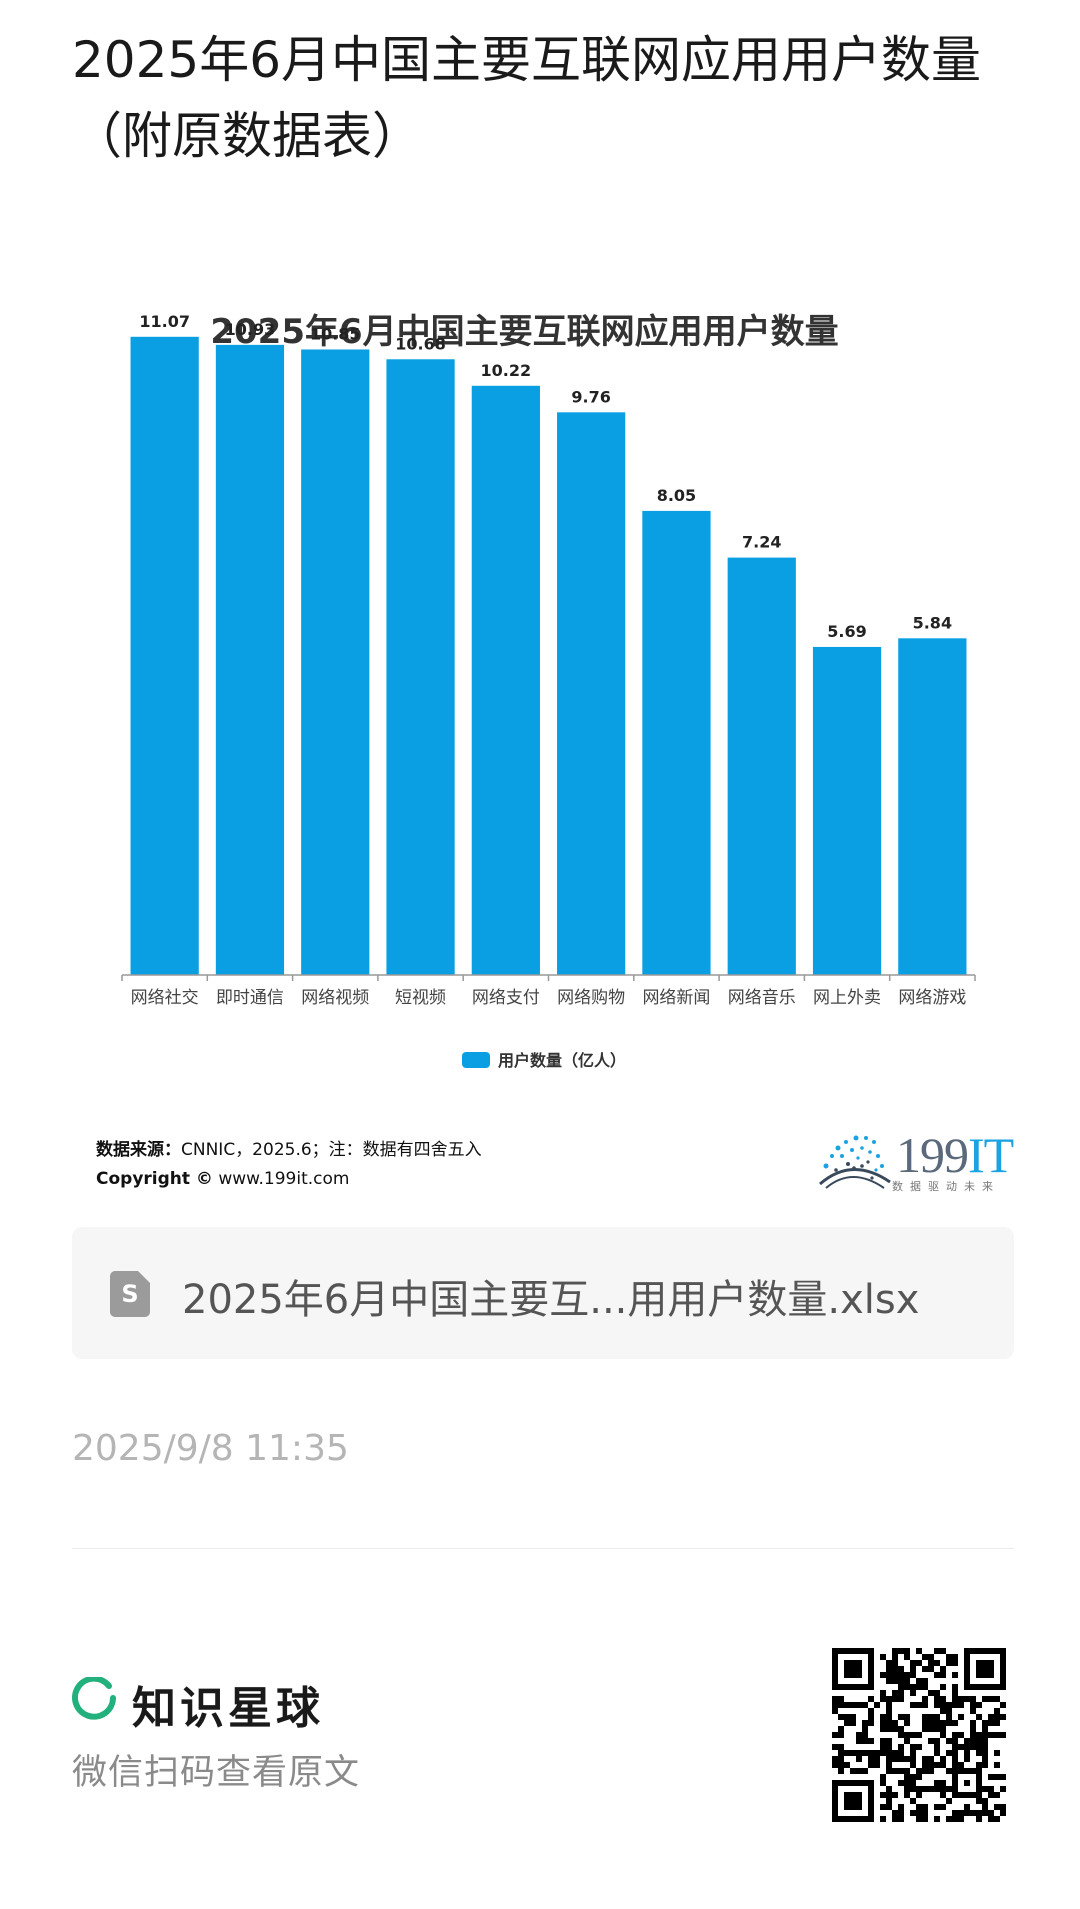 The image size is (1080, 1909). What do you see at coordinates (335, 333) in the screenshot?
I see `data-label: 10.85` at bounding box center [335, 333].